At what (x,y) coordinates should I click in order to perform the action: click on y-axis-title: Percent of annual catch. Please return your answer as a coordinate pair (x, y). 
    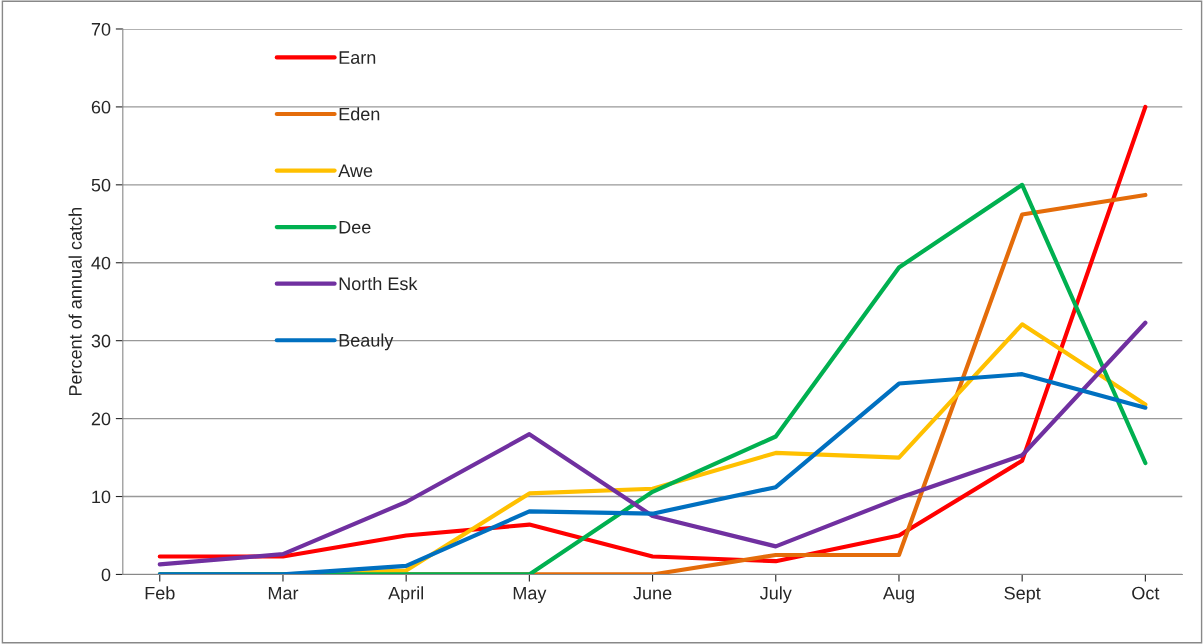
    Looking at the image, I should click on (75, 302).